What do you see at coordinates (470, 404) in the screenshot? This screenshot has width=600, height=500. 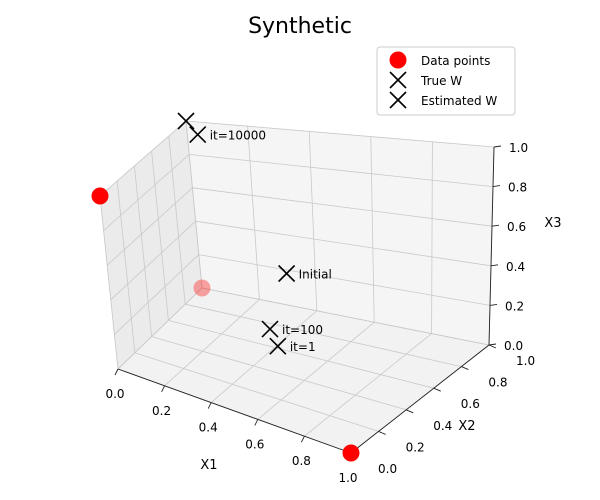 I see `y-tick-label: 0.6` at bounding box center [470, 404].